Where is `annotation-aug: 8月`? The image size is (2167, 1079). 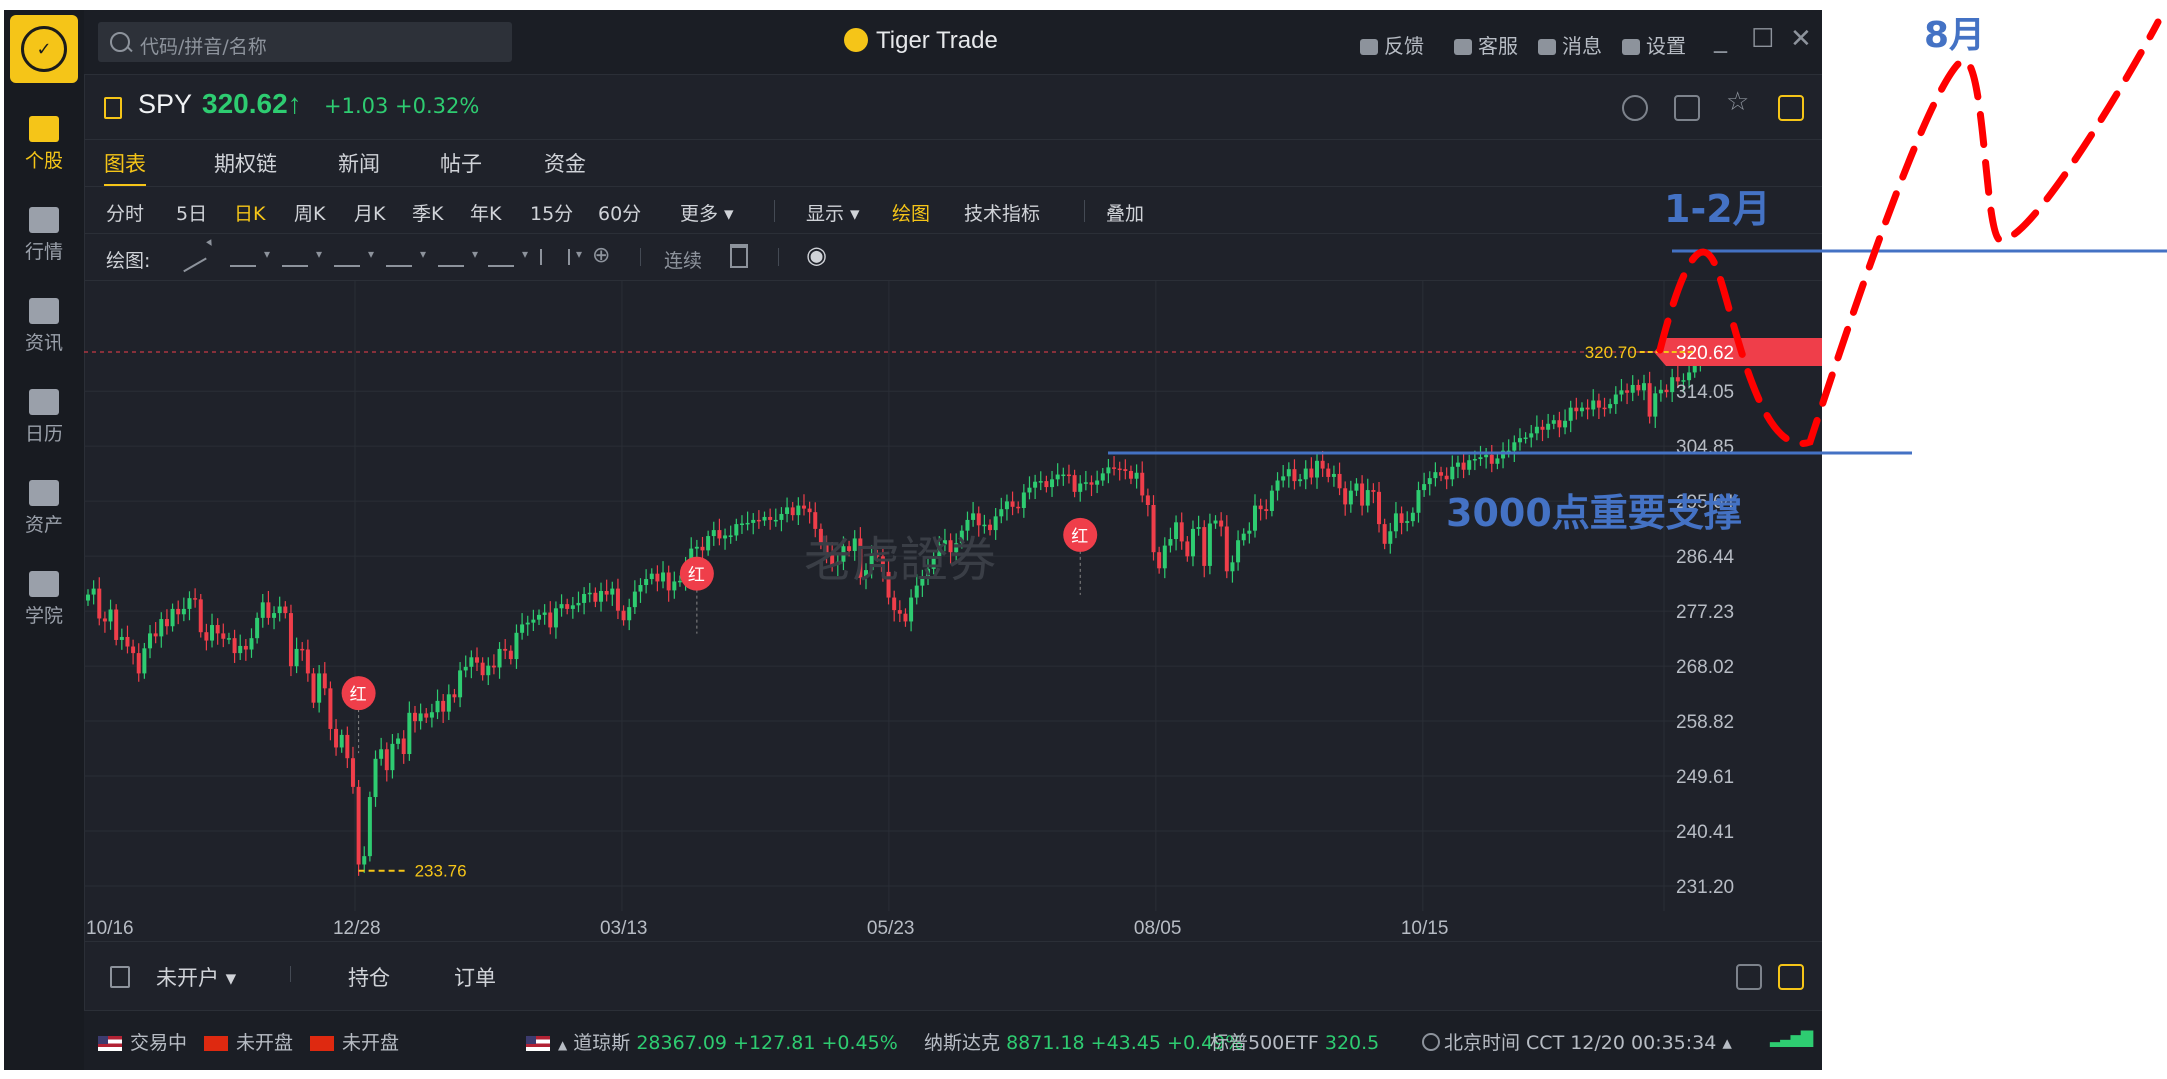 annotation-aug: 8月 is located at coordinates (1955, 35).